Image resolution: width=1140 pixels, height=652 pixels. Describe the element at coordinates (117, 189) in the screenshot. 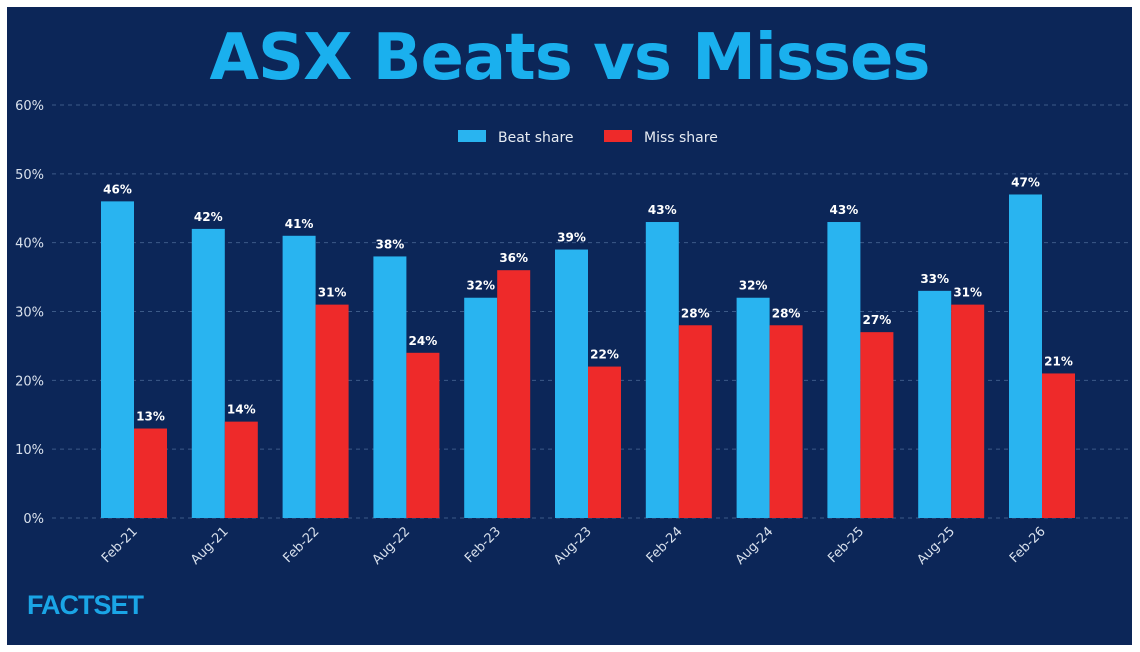

I see `data-label: 46%` at that location.